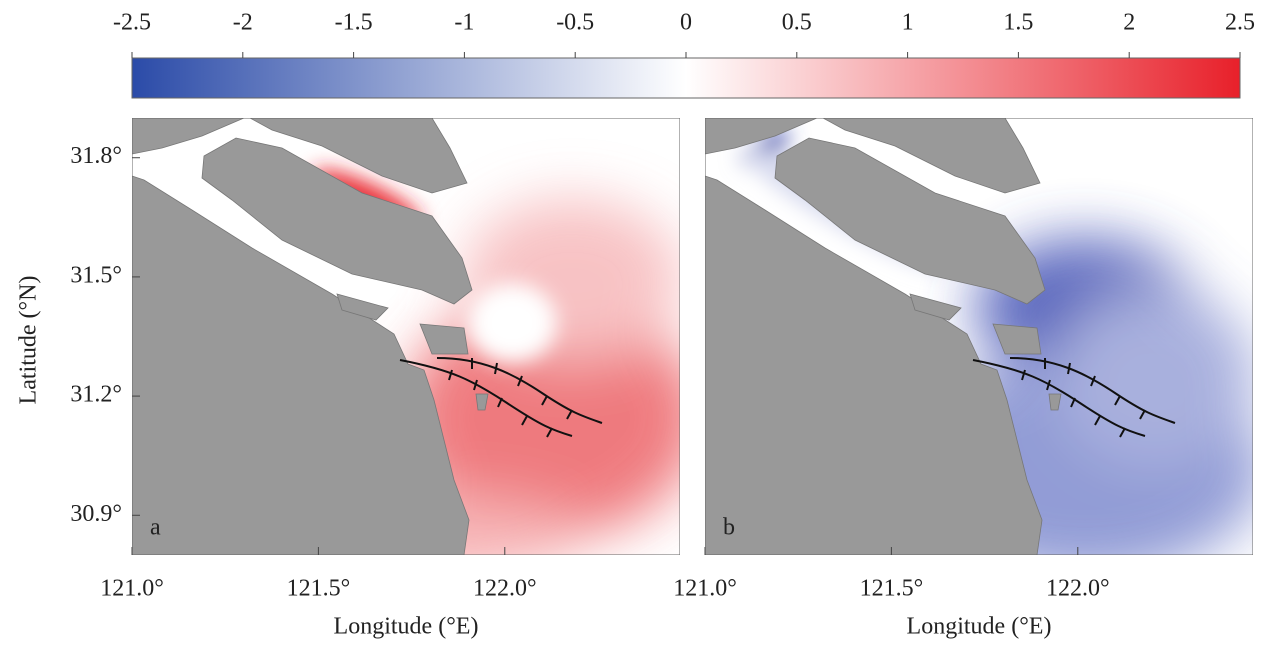 Image resolution: width=1268 pixels, height=649 pixels. Describe the element at coordinates (1240, 23) in the screenshot. I see `colorbar-tick-label: 2.5` at that location.